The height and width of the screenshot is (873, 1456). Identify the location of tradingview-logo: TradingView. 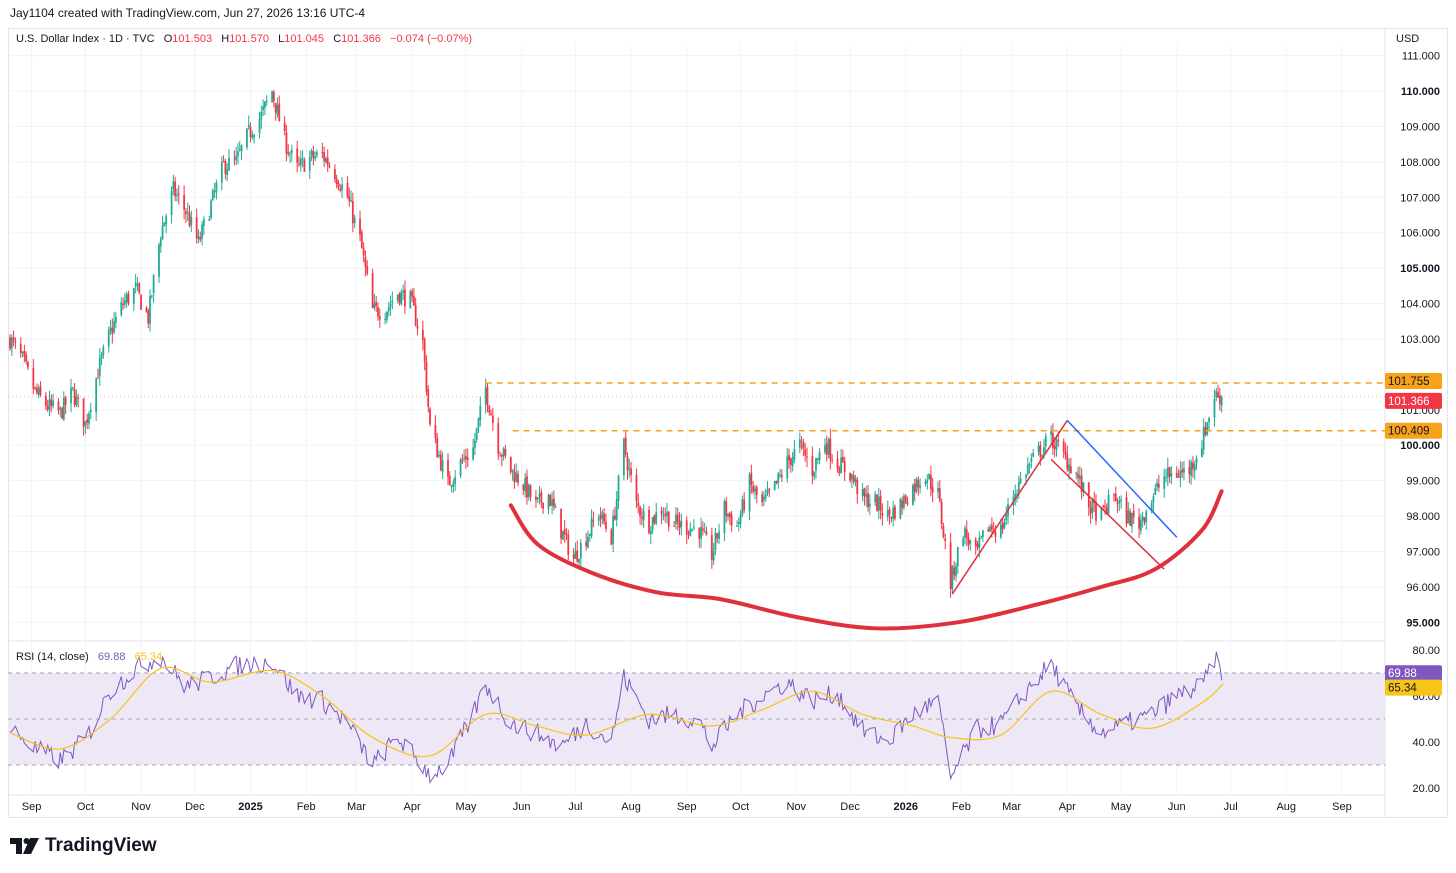
(83, 846).